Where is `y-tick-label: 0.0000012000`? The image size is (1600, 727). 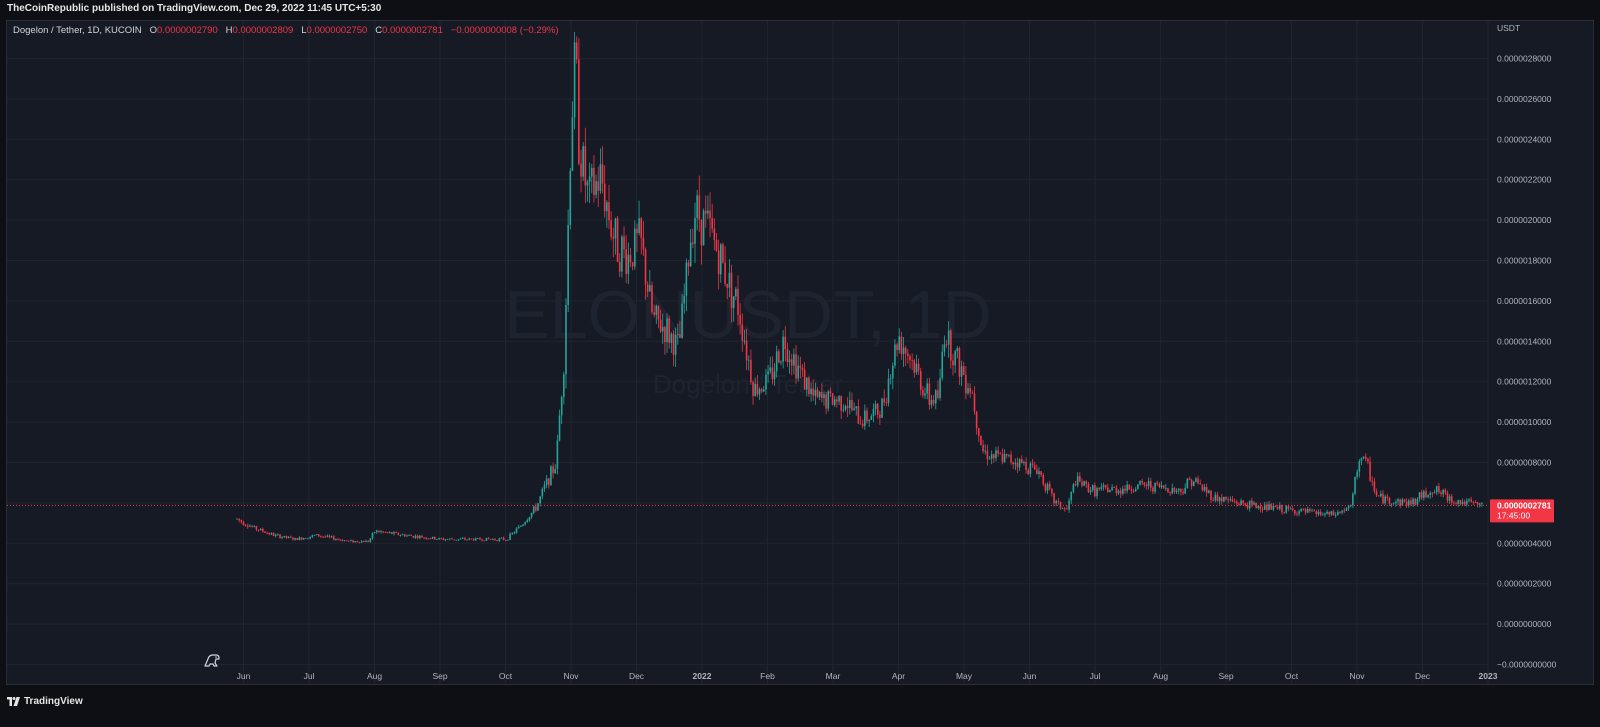
y-tick-label: 0.0000012000 is located at coordinates (1524, 382).